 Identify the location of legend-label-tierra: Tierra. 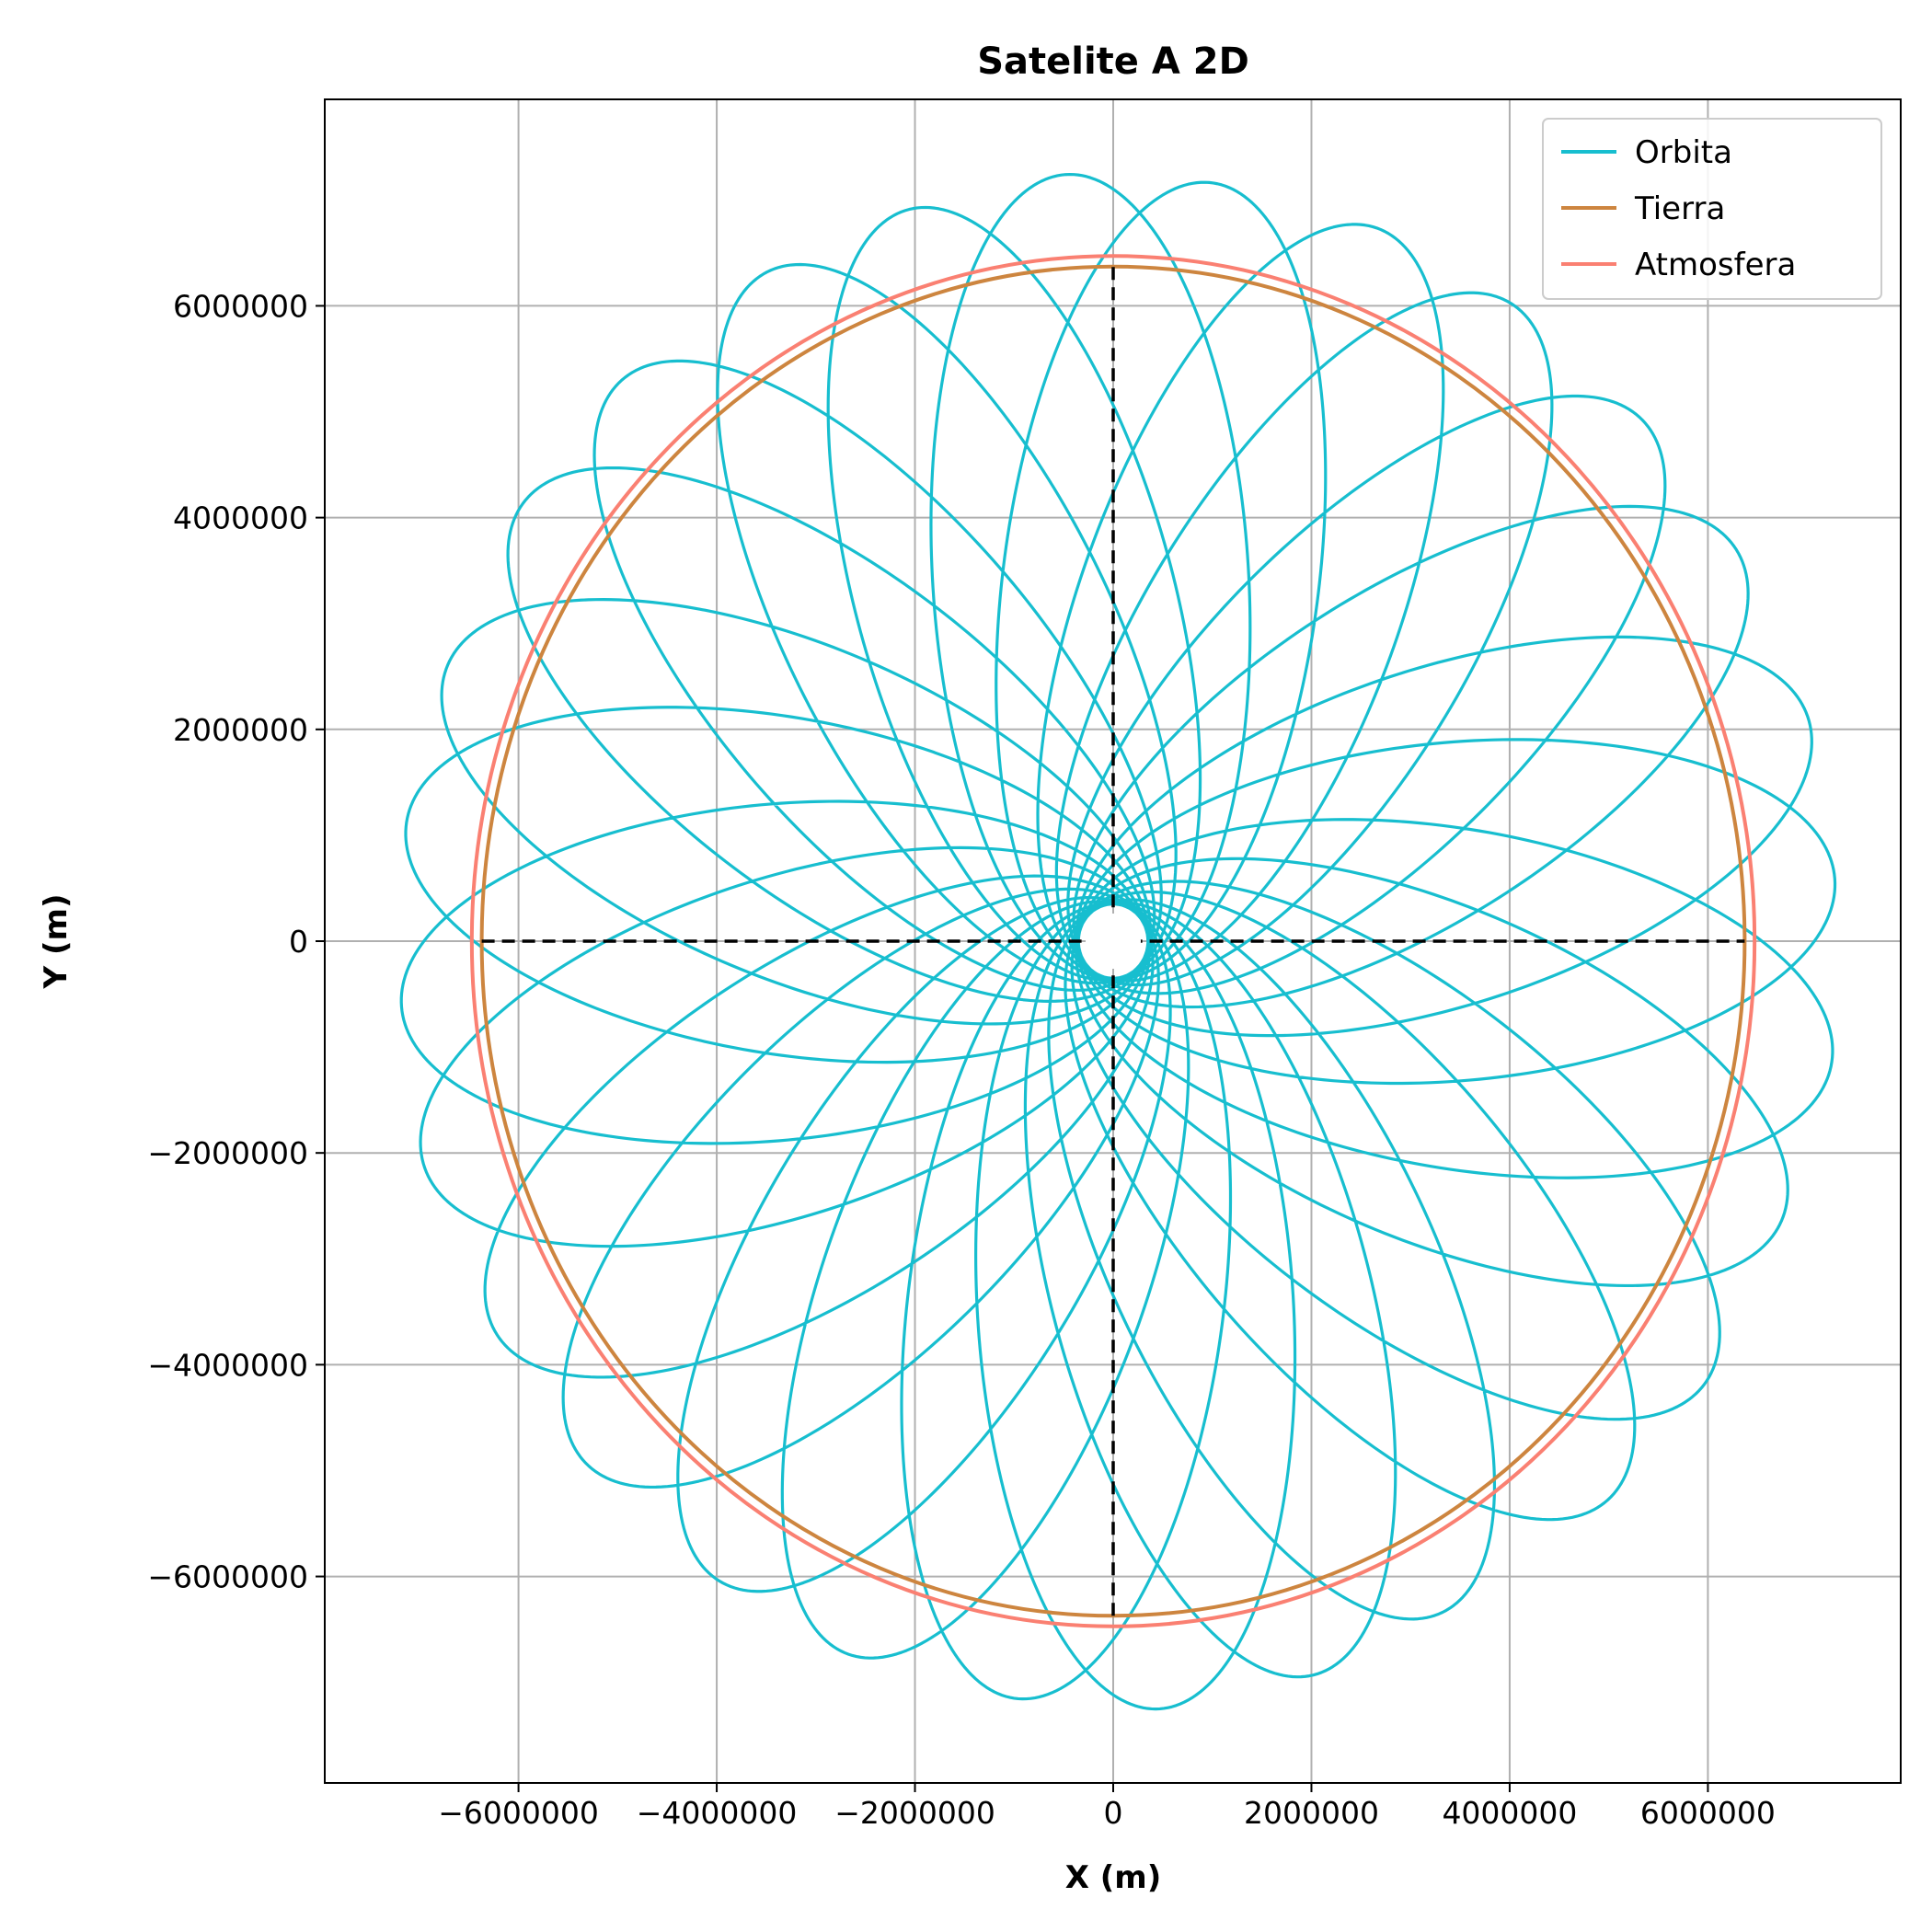
(1679, 208).